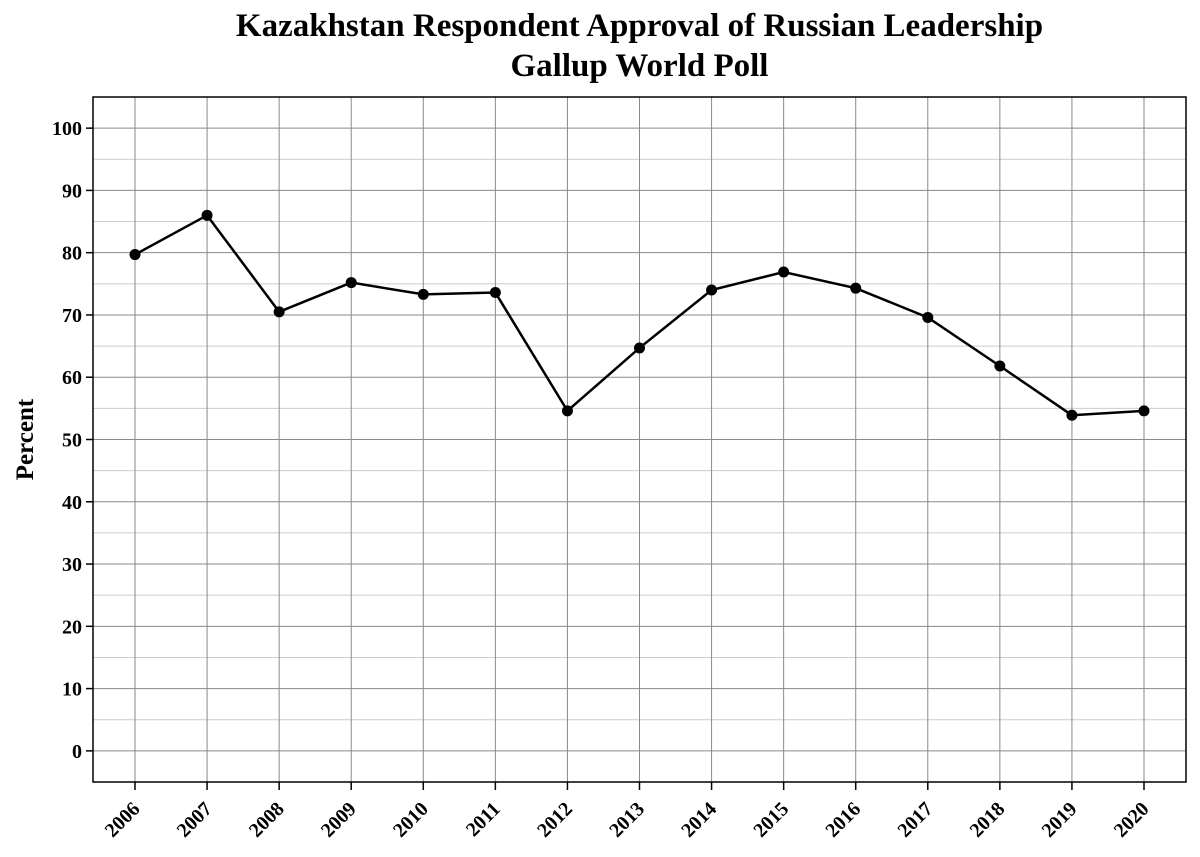 The image size is (1200, 857). What do you see at coordinates (339, 820) in the screenshot?
I see `x-tick-label: 2009` at bounding box center [339, 820].